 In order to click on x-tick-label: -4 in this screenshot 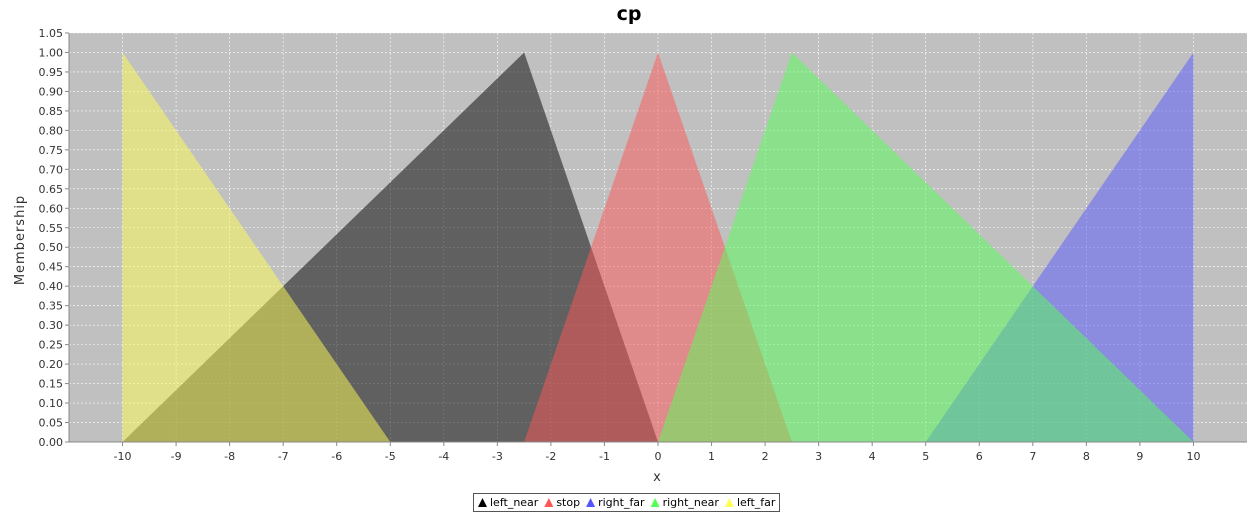, I will do `click(443, 456)`.